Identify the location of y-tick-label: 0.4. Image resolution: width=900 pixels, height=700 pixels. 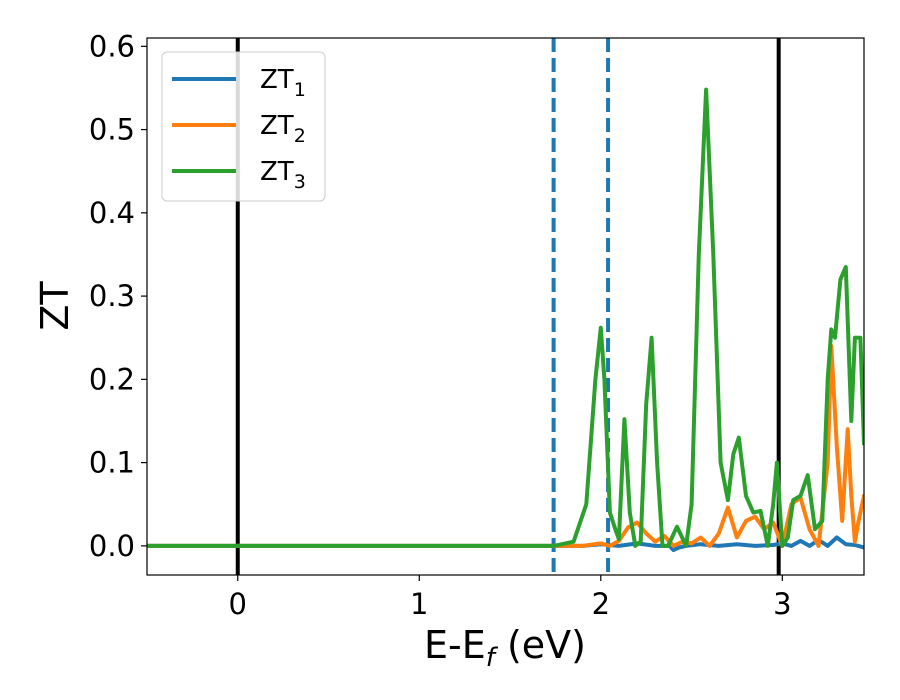
(112, 213).